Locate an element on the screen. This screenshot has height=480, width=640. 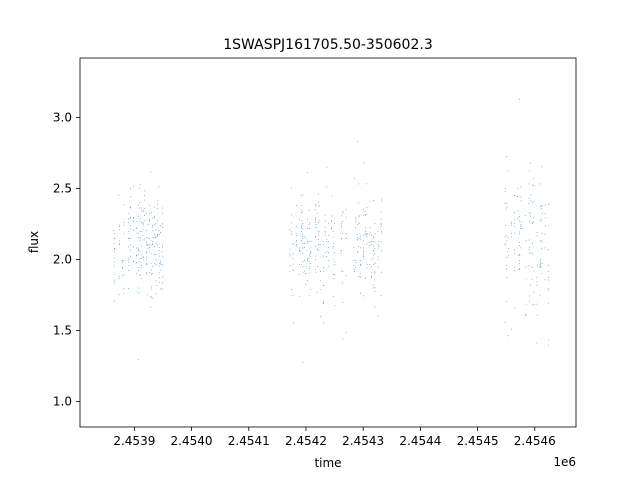
x-tick-label: 2.4544 is located at coordinates (420, 441).